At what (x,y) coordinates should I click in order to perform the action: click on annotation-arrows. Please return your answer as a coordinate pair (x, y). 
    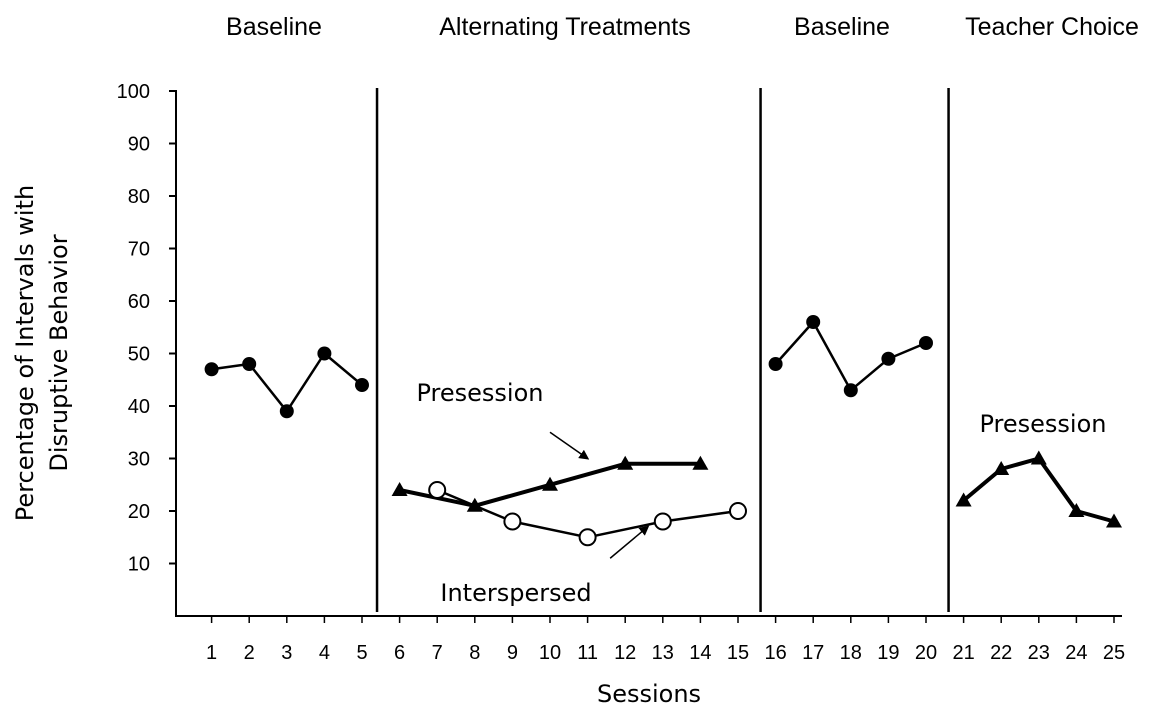
    Looking at the image, I should click on (599, 495).